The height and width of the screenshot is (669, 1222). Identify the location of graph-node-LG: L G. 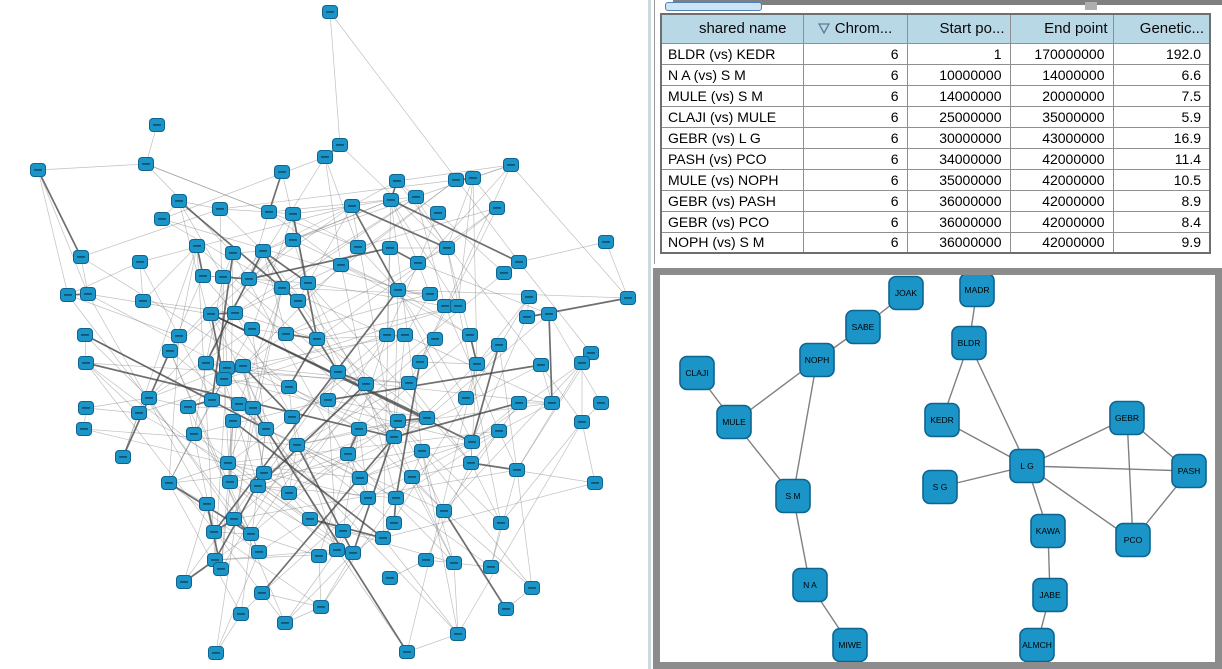
(1027, 466).